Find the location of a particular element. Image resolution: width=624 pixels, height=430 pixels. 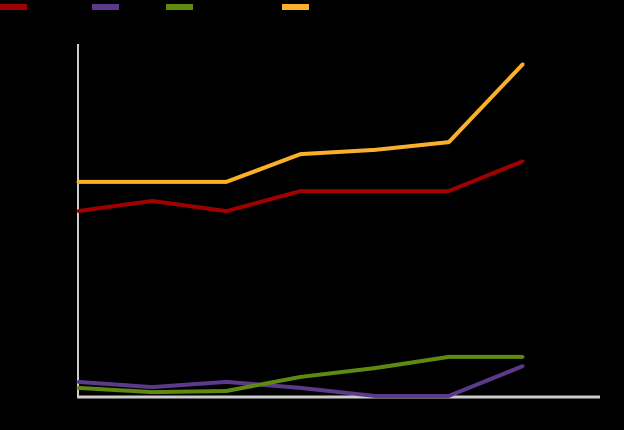

legend is located at coordinates (154, 7).